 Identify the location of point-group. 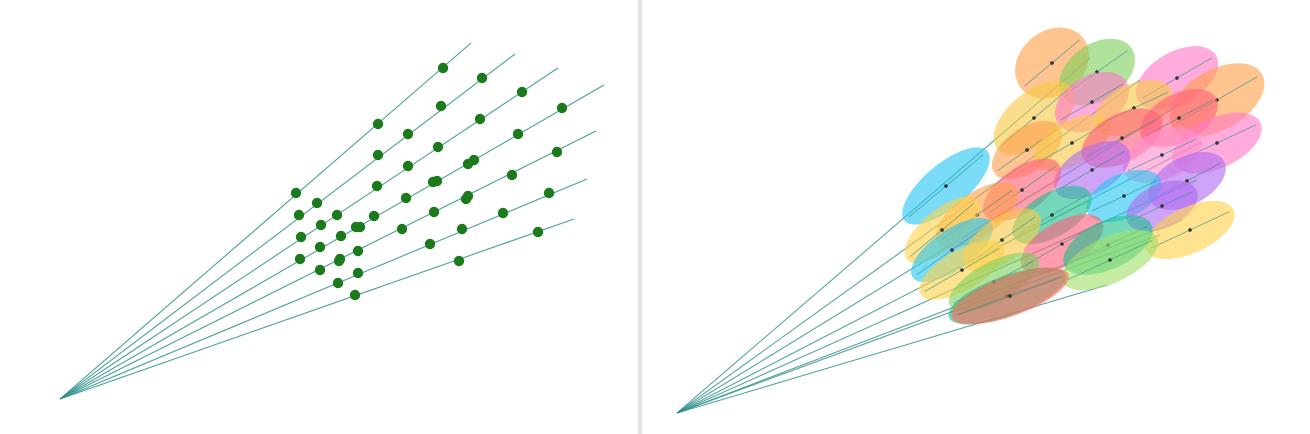
(429, 181).